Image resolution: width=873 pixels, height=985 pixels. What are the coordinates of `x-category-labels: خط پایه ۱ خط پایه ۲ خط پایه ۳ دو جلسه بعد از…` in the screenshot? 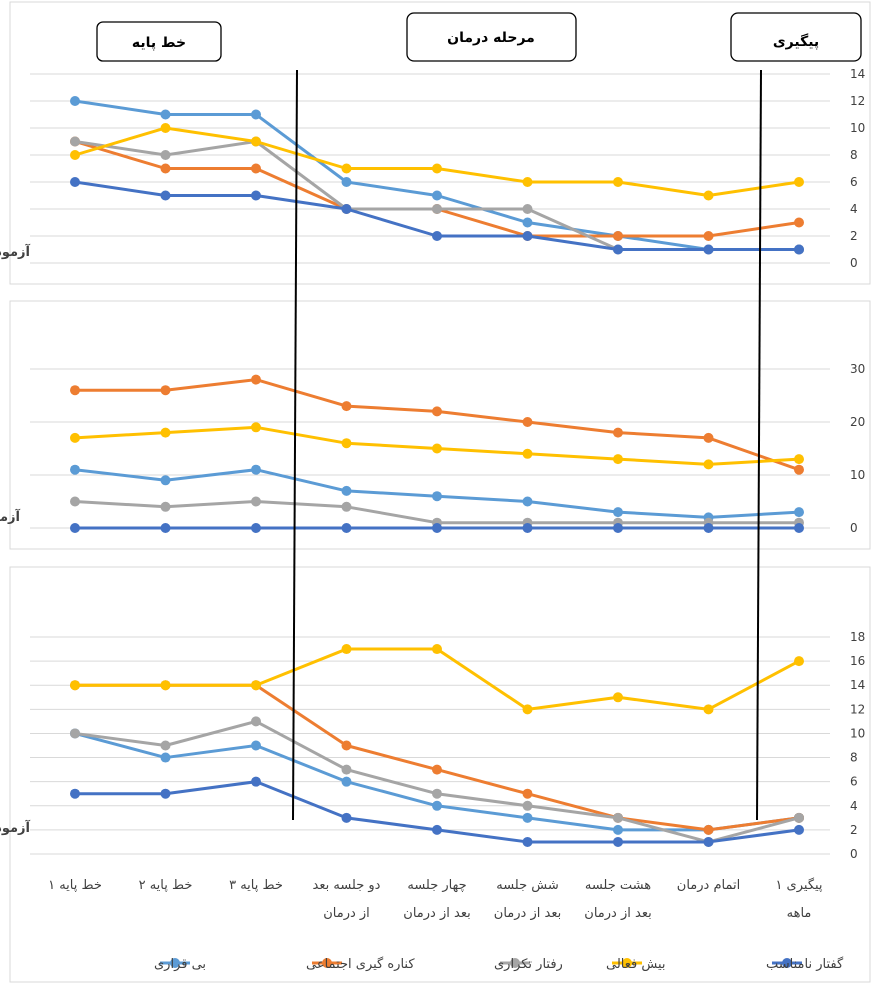 It's located at (435, 899).